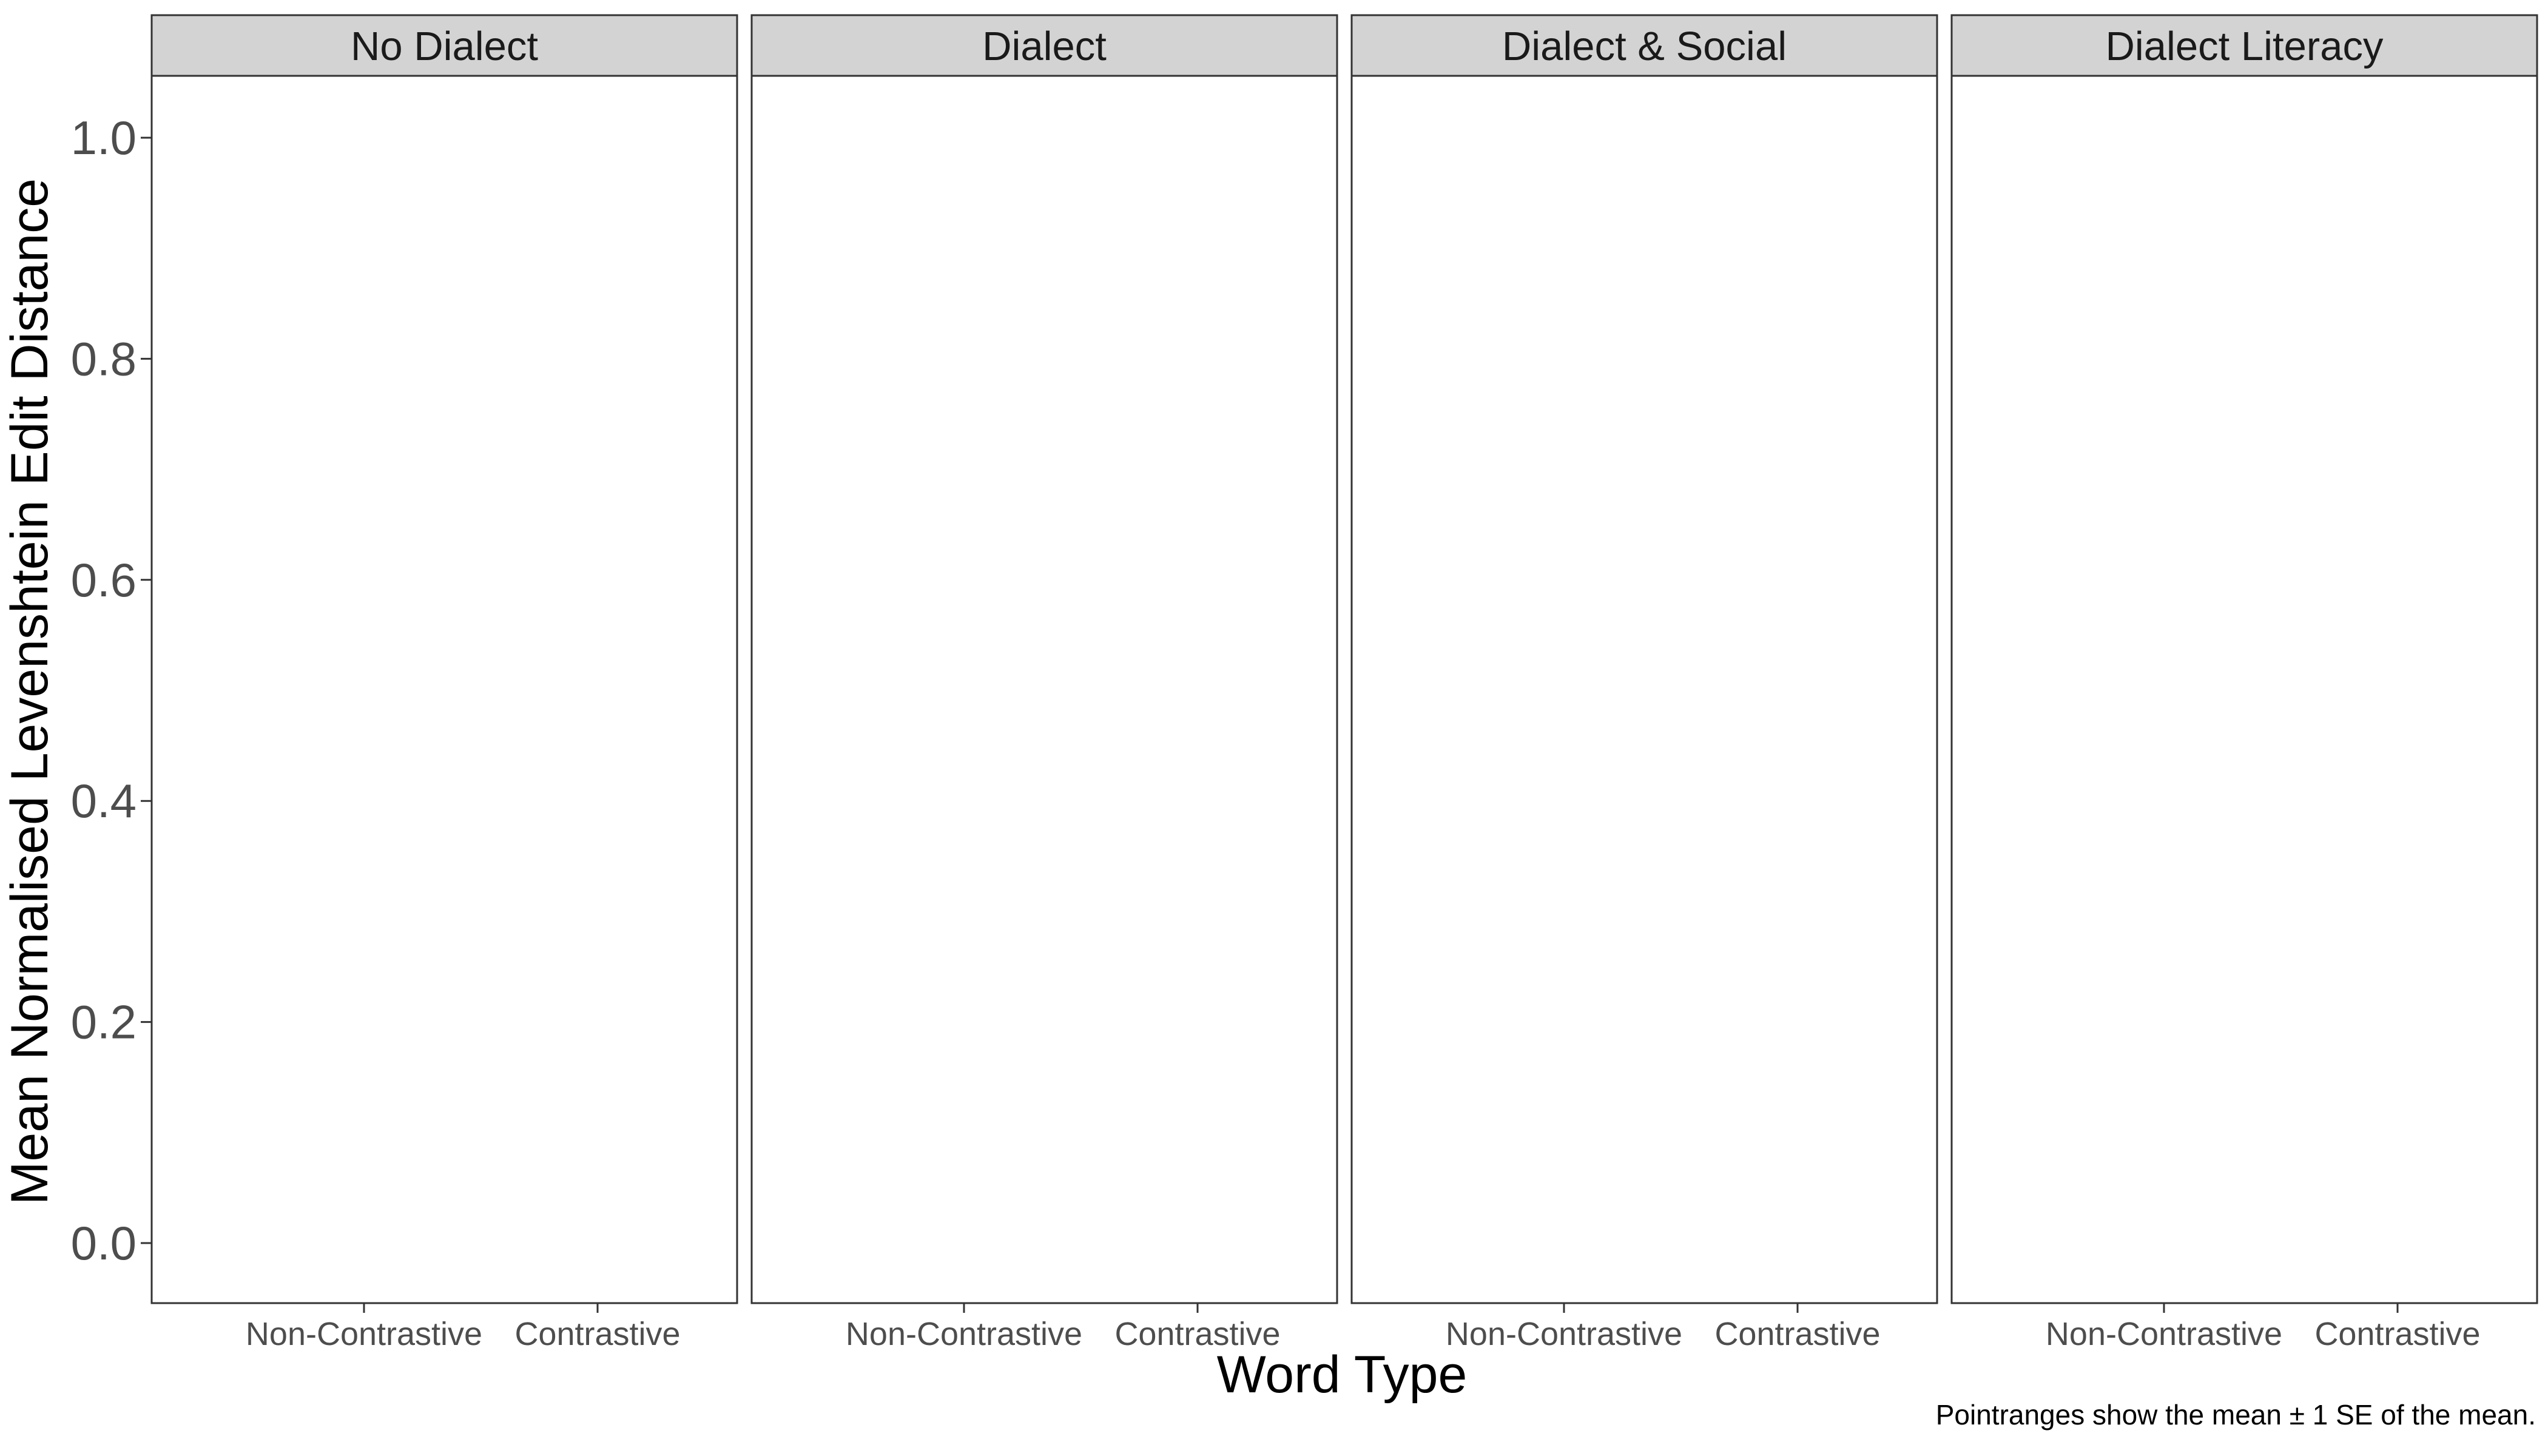 The image size is (2548, 1456). What do you see at coordinates (1342, 1375) in the screenshot?
I see `x-axis-title: Word Type` at bounding box center [1342, 1375].